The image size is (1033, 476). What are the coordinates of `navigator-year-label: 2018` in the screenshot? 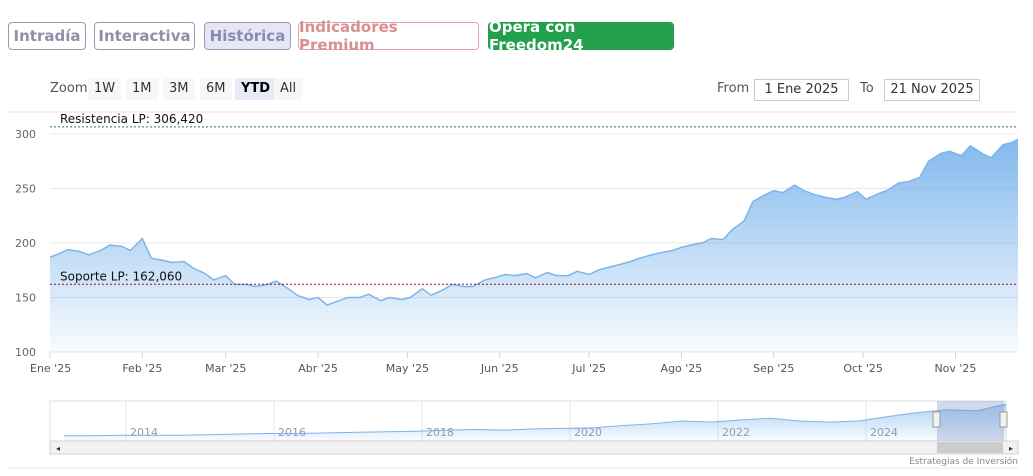 It's located at (440, 432).